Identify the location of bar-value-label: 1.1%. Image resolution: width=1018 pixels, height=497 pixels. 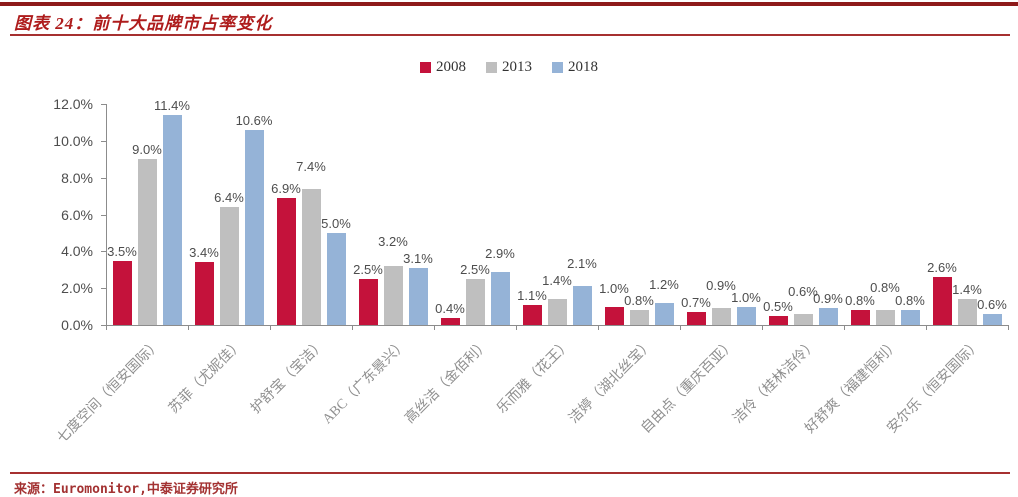
(532, 295).